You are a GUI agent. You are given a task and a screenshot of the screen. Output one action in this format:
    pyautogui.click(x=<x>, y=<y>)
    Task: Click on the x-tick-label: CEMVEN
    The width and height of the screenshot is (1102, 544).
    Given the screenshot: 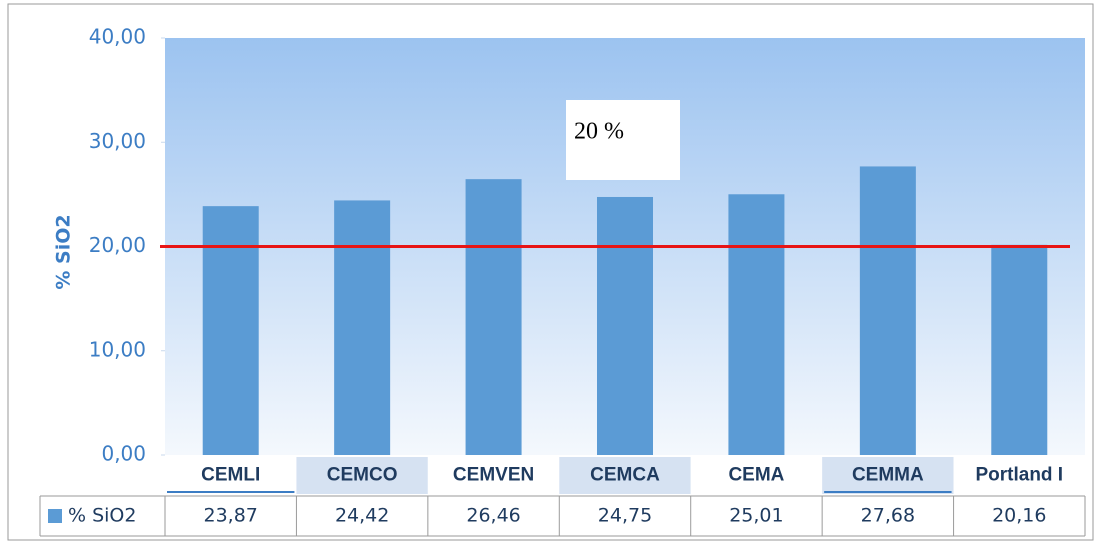 What is the action you would take?
    pyautogui.click(x=493, y=475)
    